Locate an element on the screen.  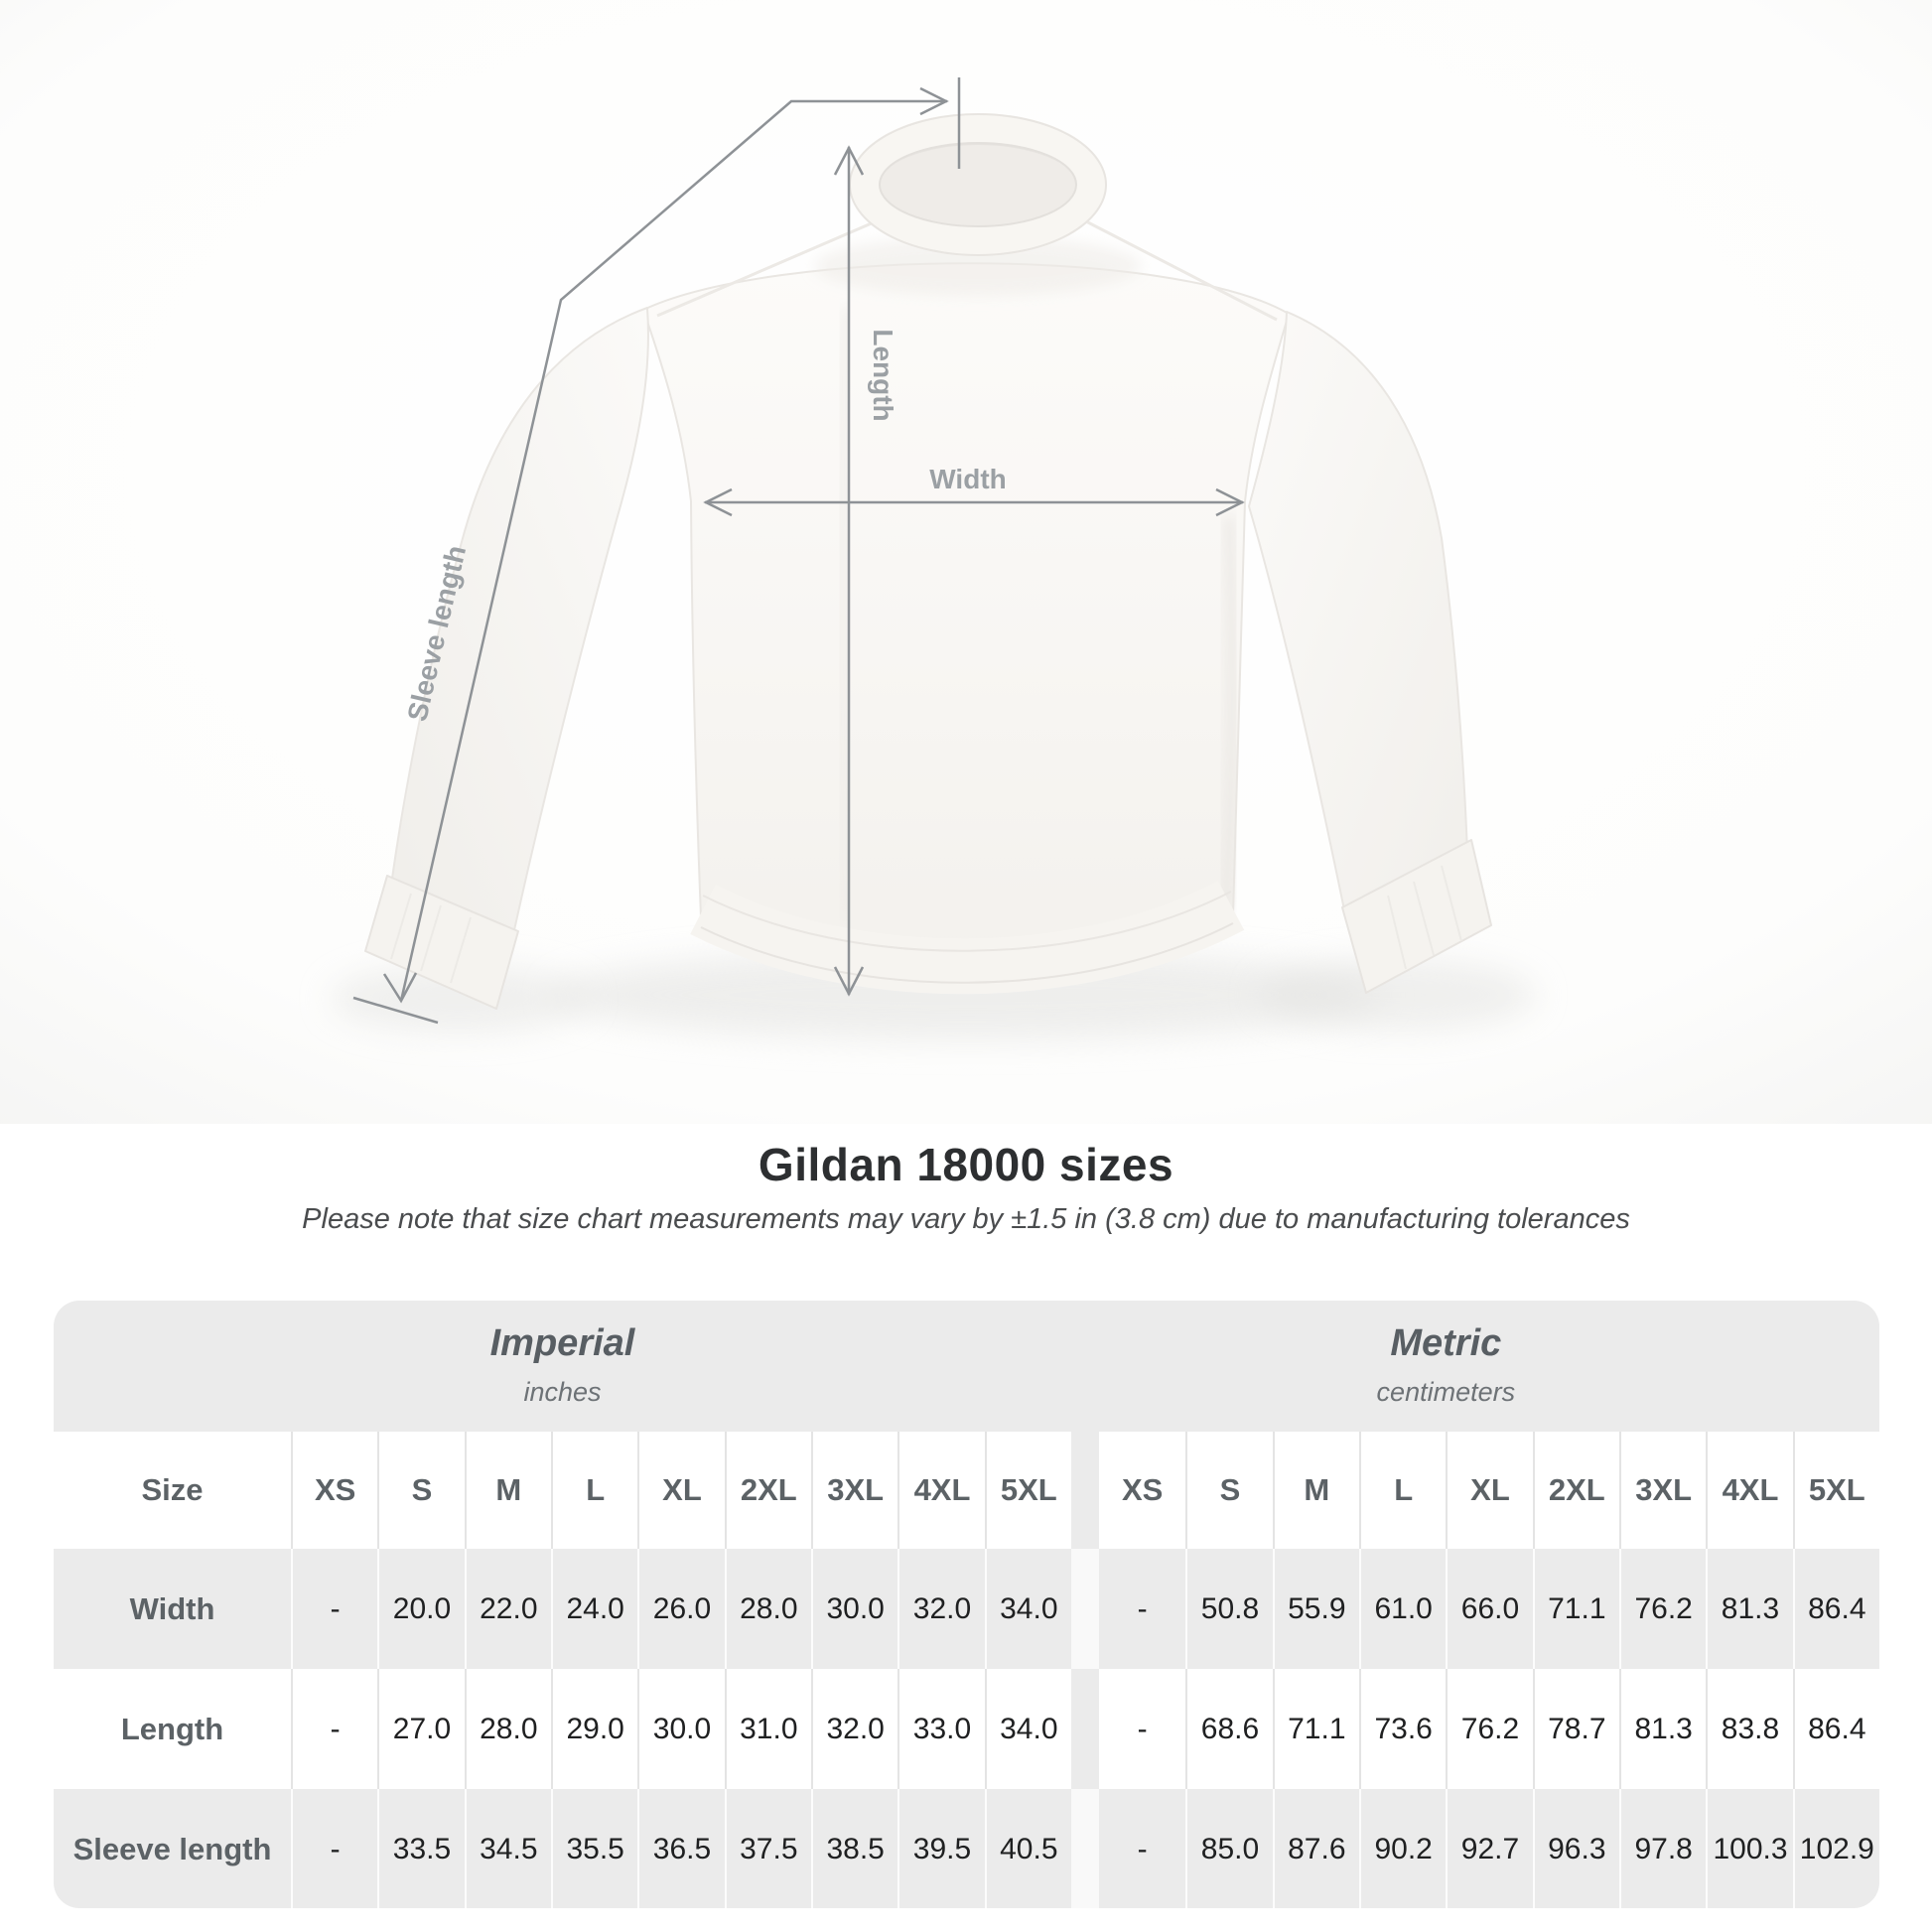
metric-value-cell: 97.8 is located at coordinates (1663, 1849).